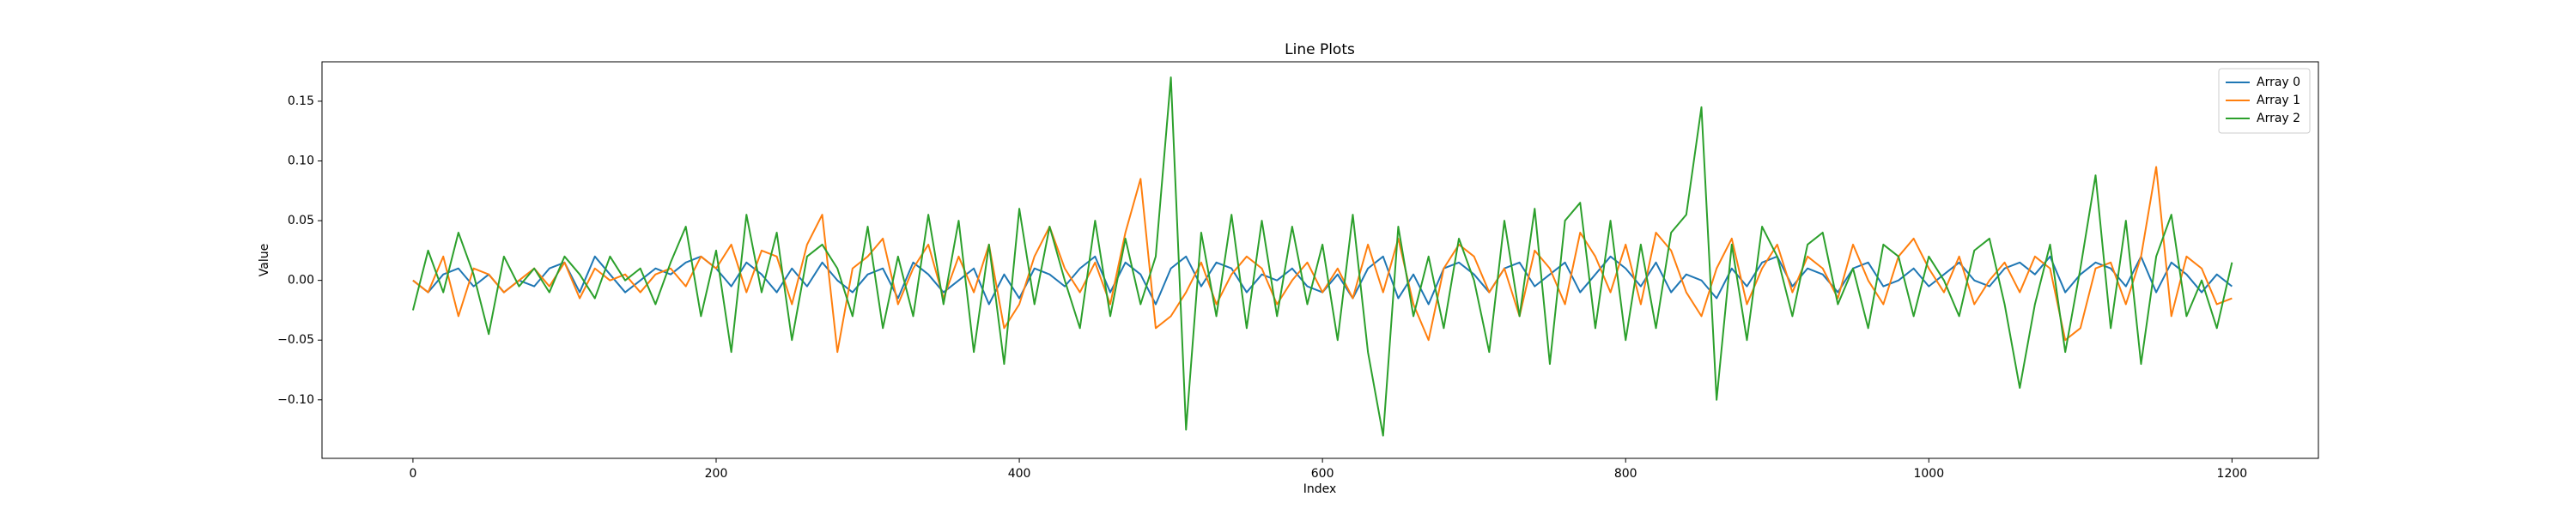  What do you see at coordinates (2279, 118) in the screenshot?
I see `legend-label: Array 2` at bounding box center [2279, 118].